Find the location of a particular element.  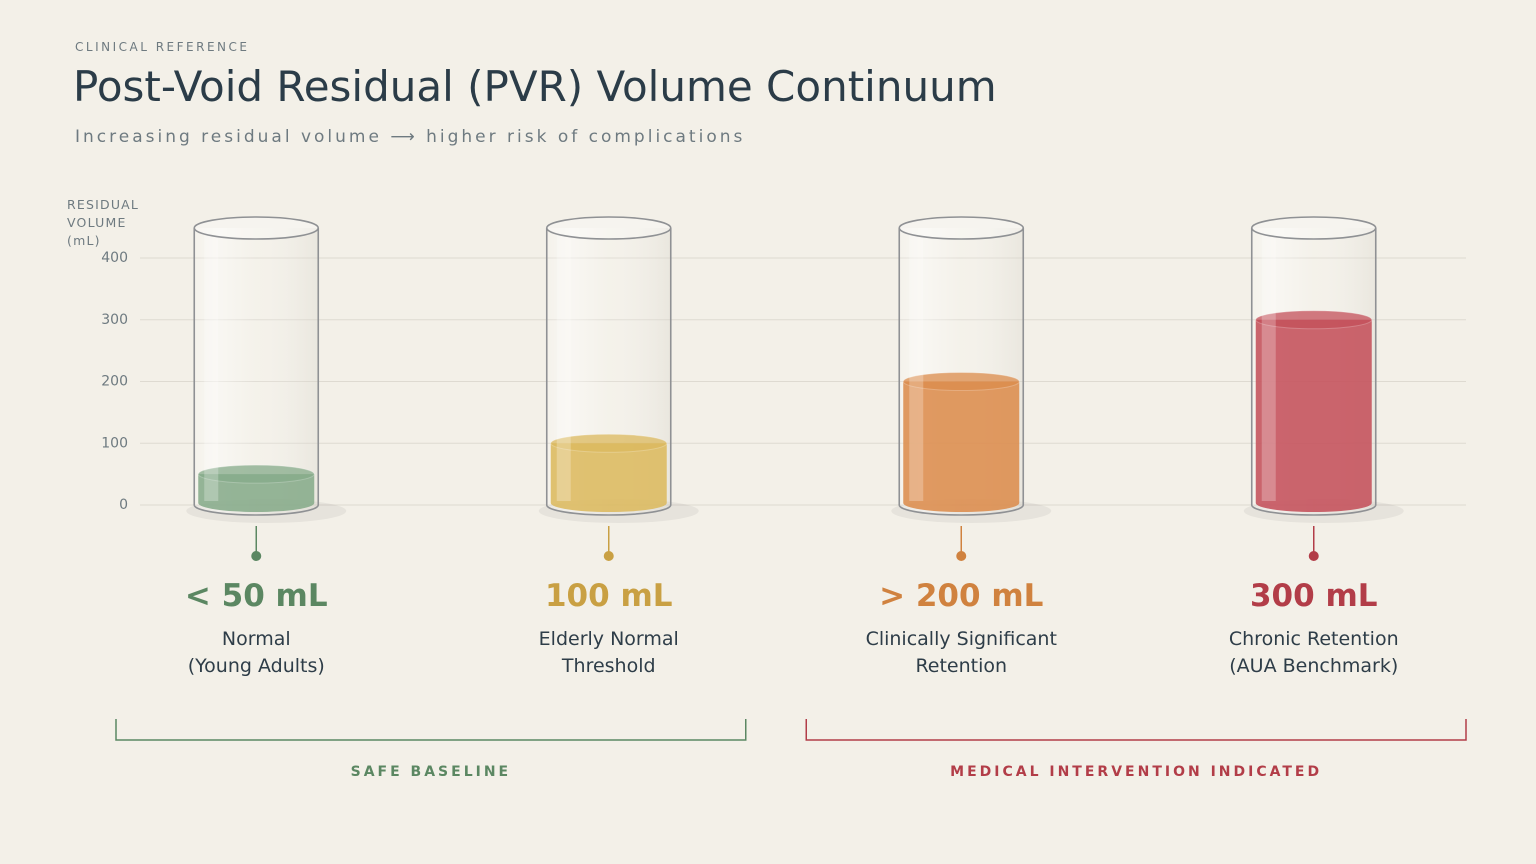

y-tick-label: 0 is located at coordinates (123, 505).